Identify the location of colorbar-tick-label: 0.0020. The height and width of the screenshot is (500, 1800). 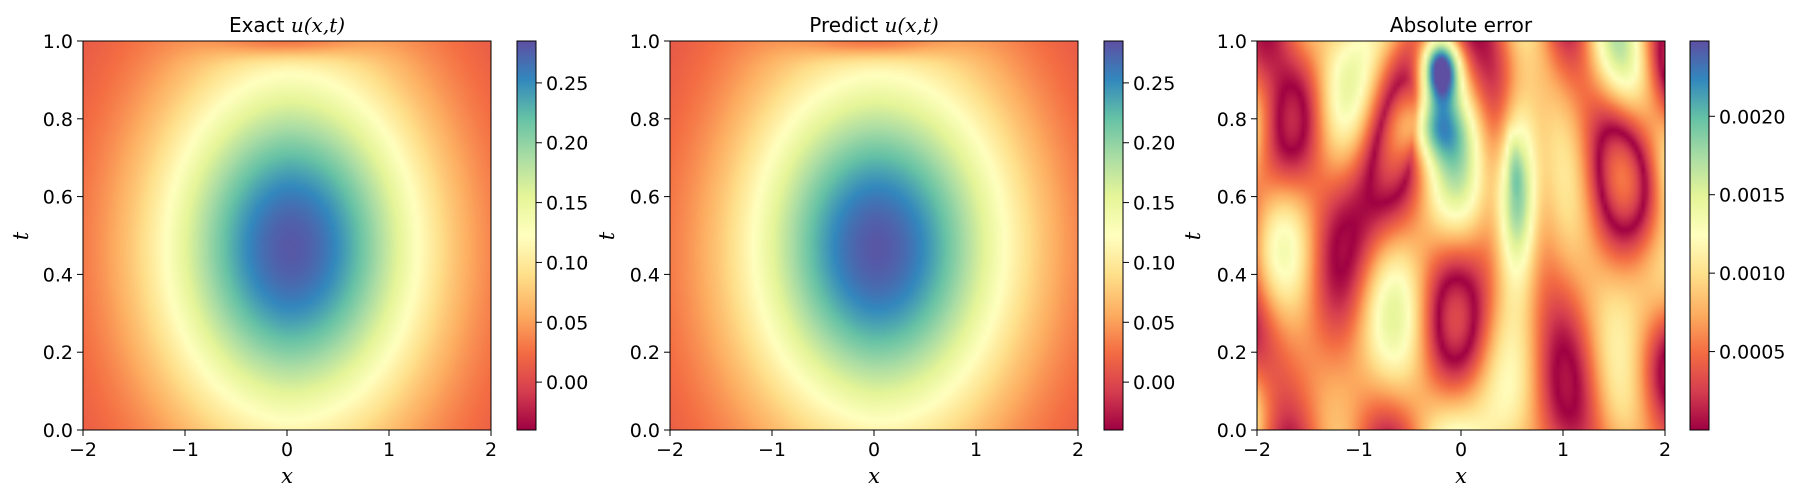
(1752, 117).